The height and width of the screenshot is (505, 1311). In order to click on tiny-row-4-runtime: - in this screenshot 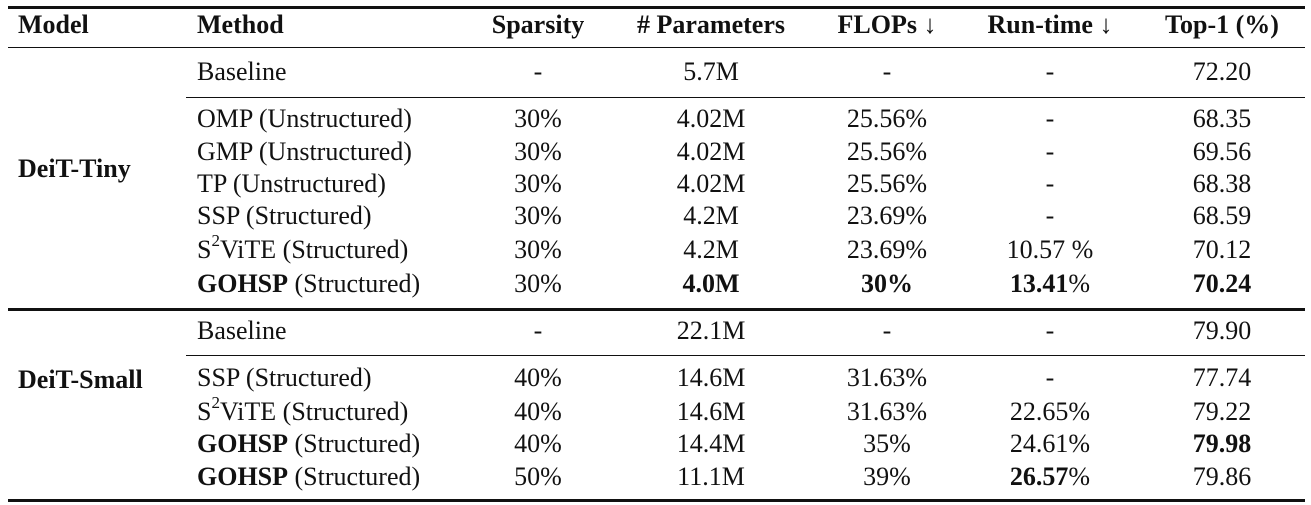, I will do `click(1050, 215)`.